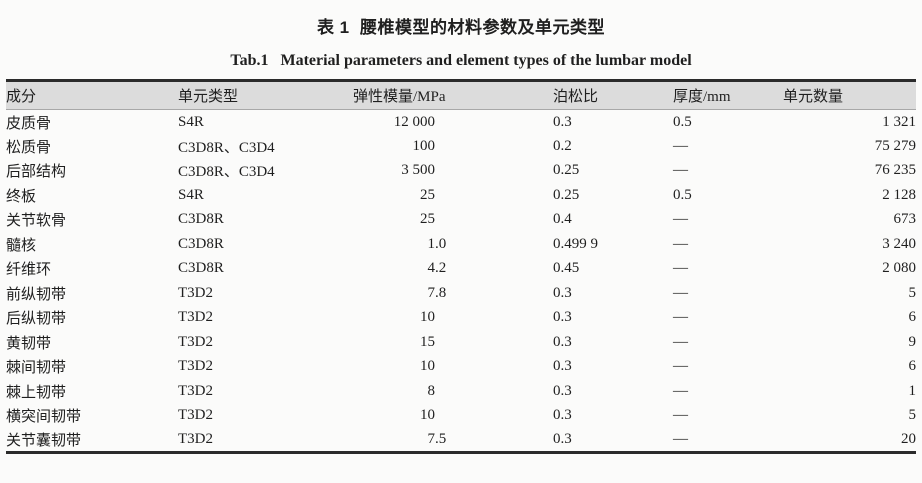 The image size is (922, 483). Describe the element at coordinates (29, 123) in the screenshot. I see `cell-component: 皮质骨` at that location.